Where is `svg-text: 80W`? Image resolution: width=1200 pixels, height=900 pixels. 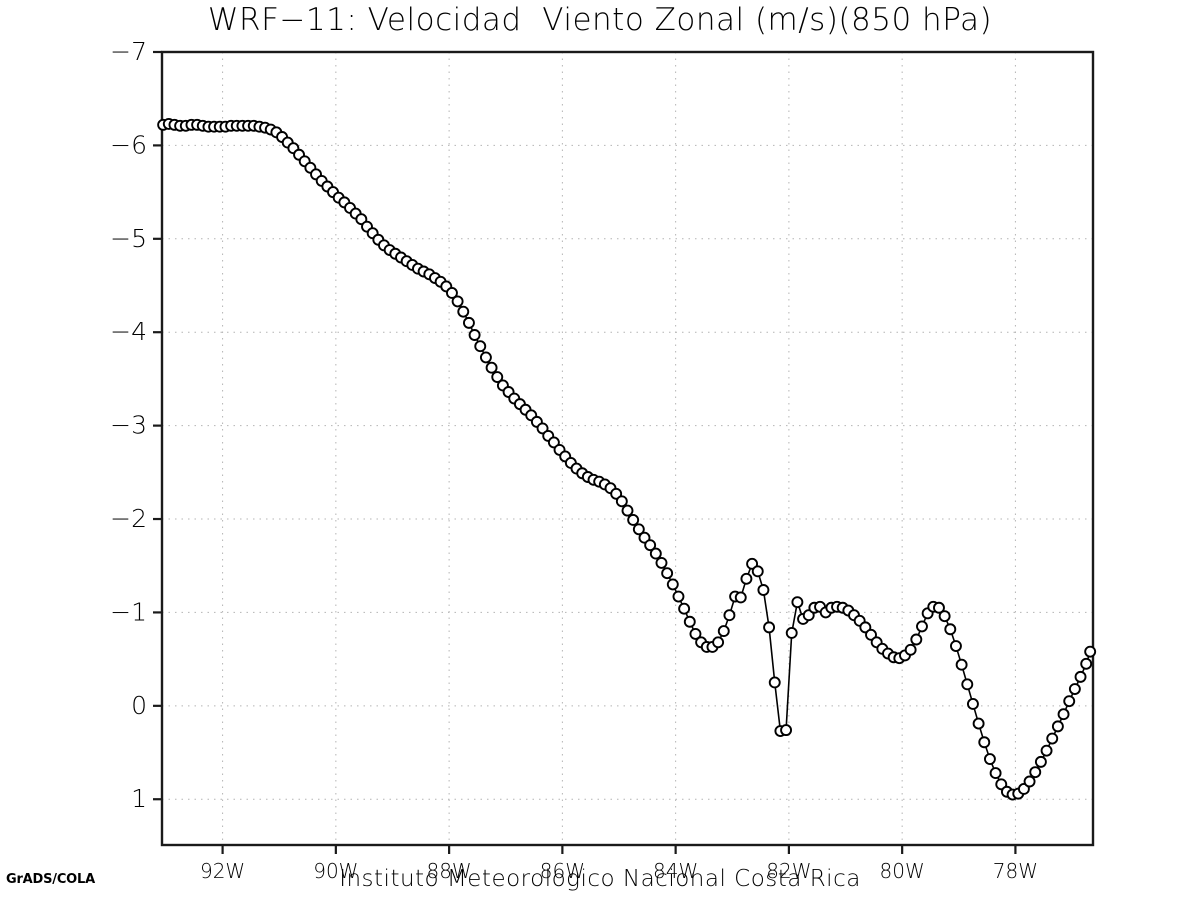
svg-text: 80W is located at coordinates (902, 871).